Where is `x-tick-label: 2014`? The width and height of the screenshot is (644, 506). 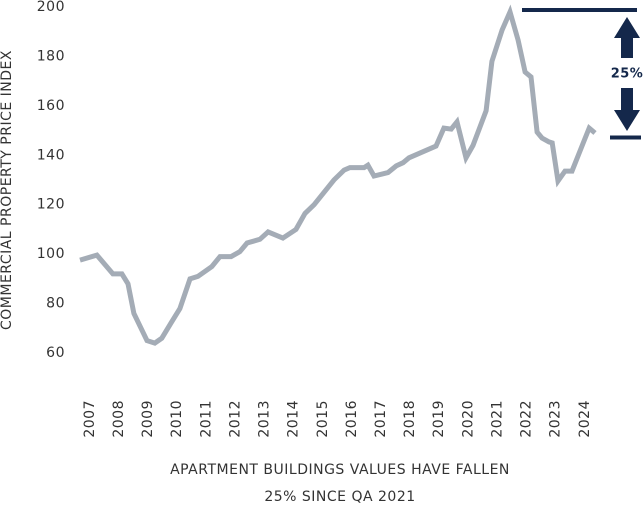
x-tick-label: 2014 is located at coordinates (294, 419).